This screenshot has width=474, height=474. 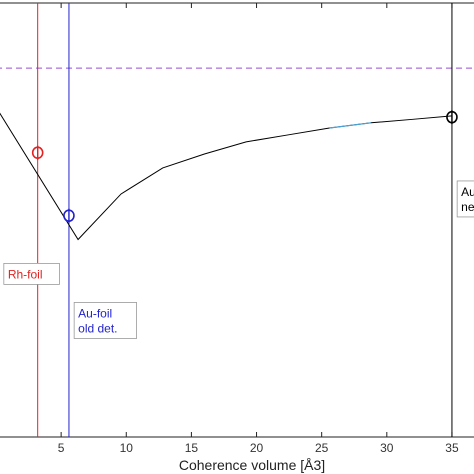 I want to click on x-axis-label: Coherence volume [Å3], so click(x=252, y=465).